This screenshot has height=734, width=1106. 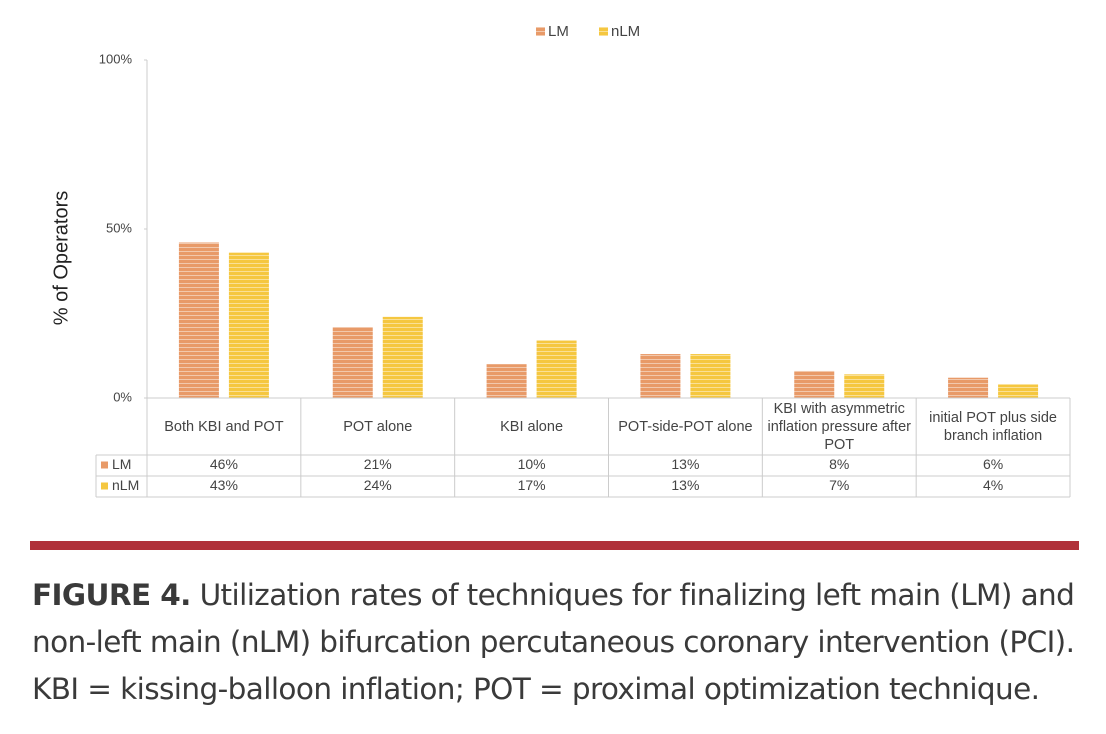 What do you see at coordinates (558, 31) in the screenshot?
I see `legend-label: LM` at bounding box center [558, 31].